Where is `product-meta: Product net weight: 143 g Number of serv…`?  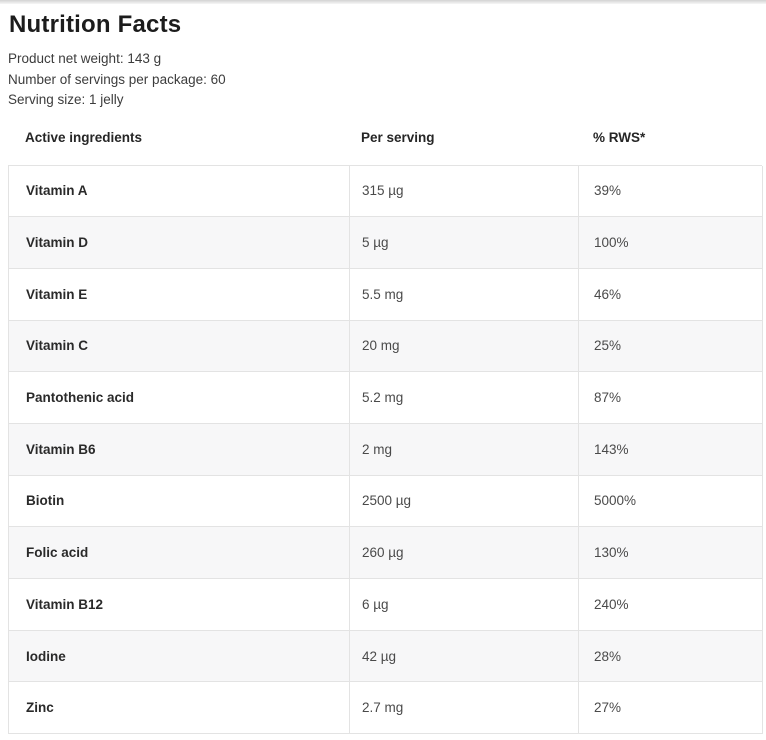
product-meta: Product net weight: 143 g Number of serv… is located at coordinates (385, 80).